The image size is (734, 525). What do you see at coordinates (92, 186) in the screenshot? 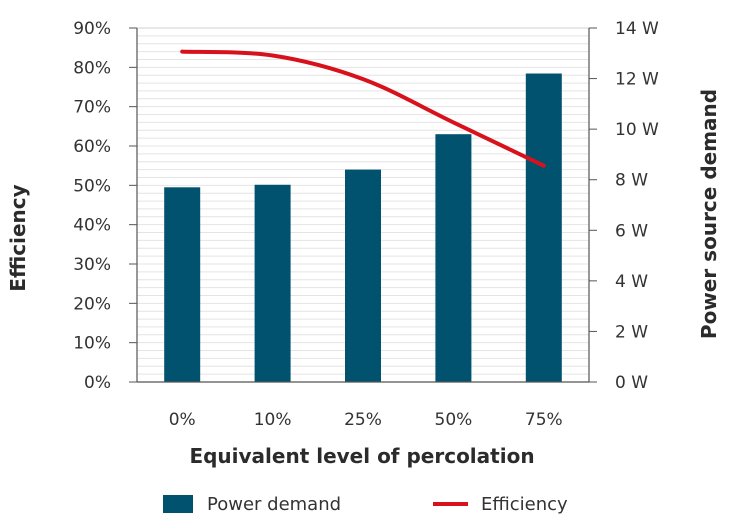
I see `y-left-tick-label: 50%` at bounding box center [92, 186].